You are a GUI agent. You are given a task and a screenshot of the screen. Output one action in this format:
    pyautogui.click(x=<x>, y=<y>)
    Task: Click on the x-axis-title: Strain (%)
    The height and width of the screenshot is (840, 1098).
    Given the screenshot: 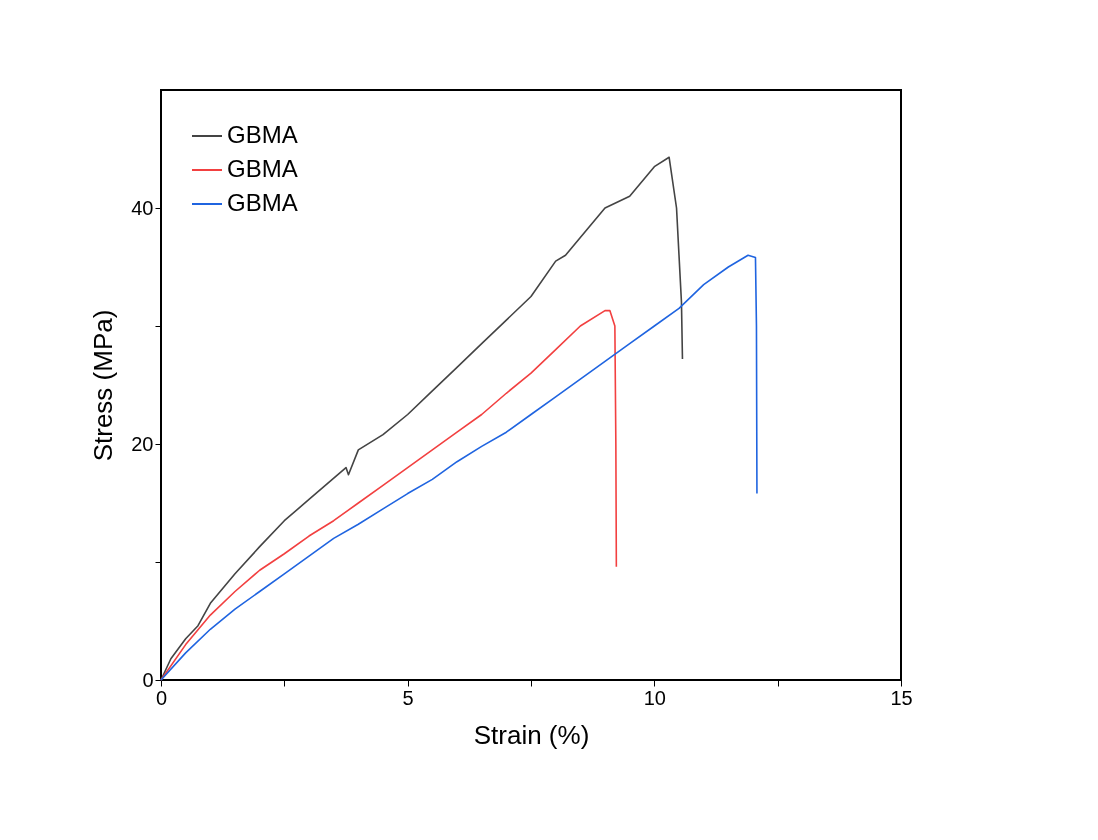 What is the action you would take?
    pyautogui.click(x=531, y=734)
    